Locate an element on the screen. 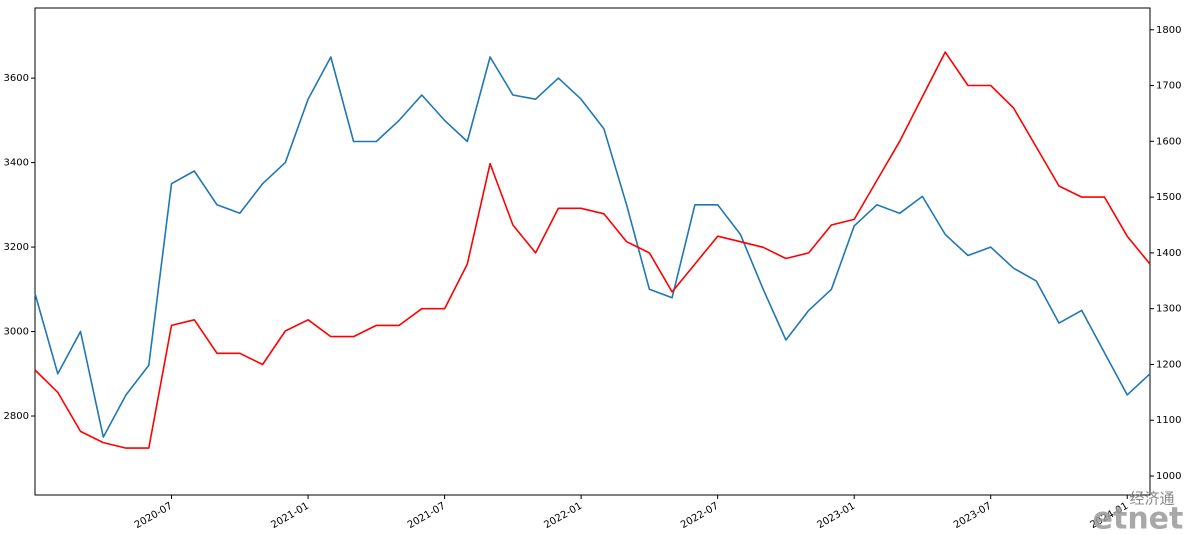 This screenshot has width=1184, height=535. x-tick-label: 2022-01 is located at coordinates (563, 516).